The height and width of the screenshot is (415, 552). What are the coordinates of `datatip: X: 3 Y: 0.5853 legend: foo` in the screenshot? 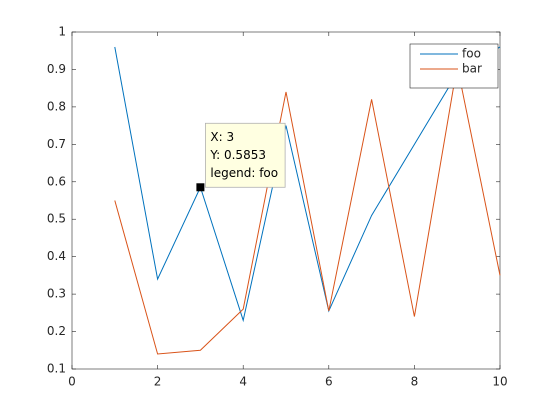 It's located at (245, 155).